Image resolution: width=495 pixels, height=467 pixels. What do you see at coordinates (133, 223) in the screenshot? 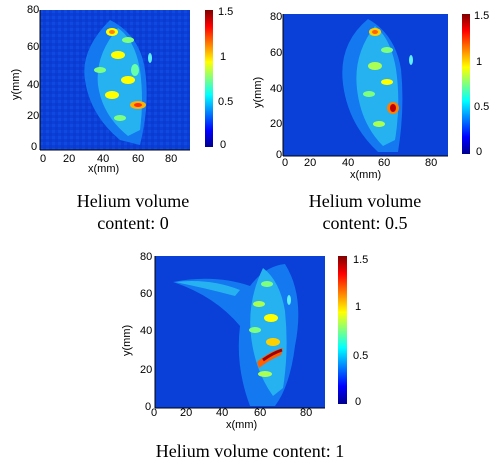
I see `caption-line: content: 0` at bounding box center [133, 223].